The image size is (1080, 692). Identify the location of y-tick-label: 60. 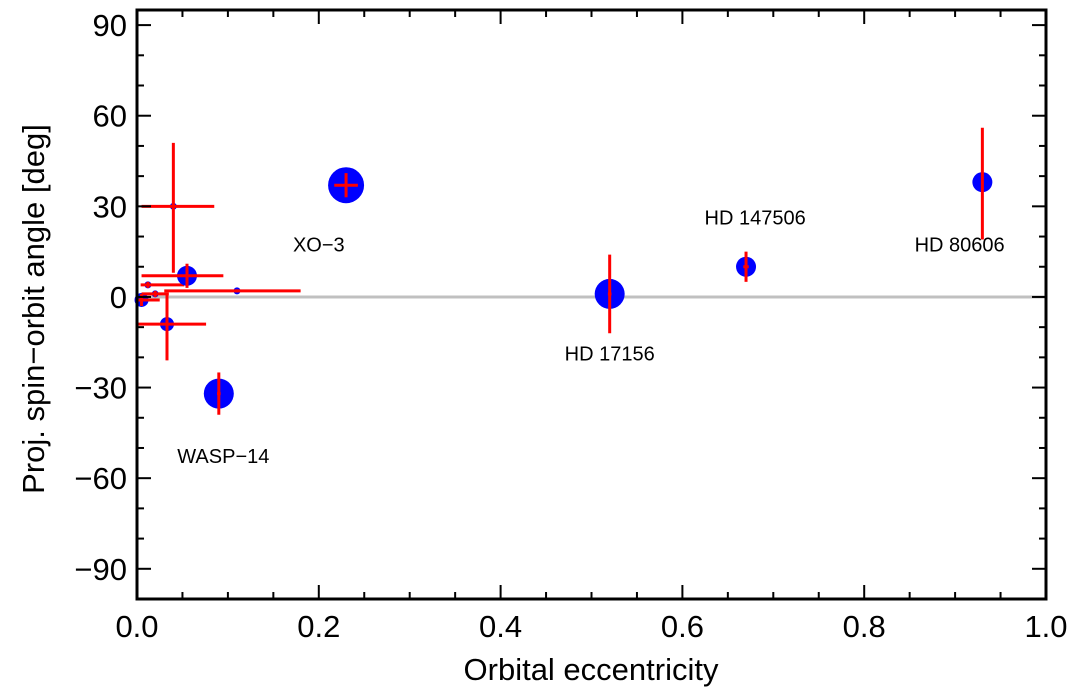
(110, 116).